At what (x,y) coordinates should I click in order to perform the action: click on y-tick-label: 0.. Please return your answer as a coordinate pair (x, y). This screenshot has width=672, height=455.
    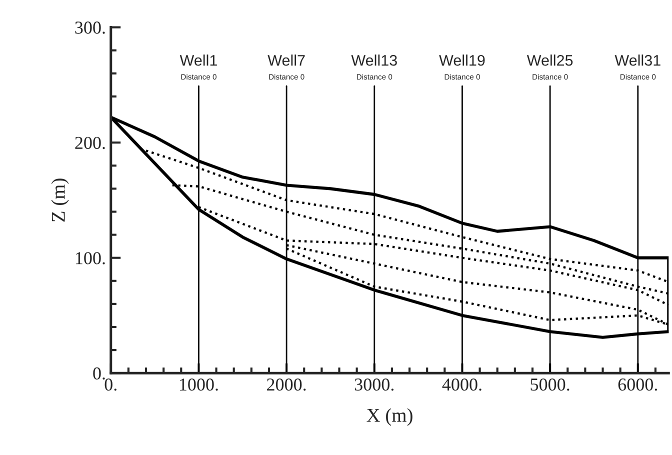
    Looking at the image, I should click on (99, 373).